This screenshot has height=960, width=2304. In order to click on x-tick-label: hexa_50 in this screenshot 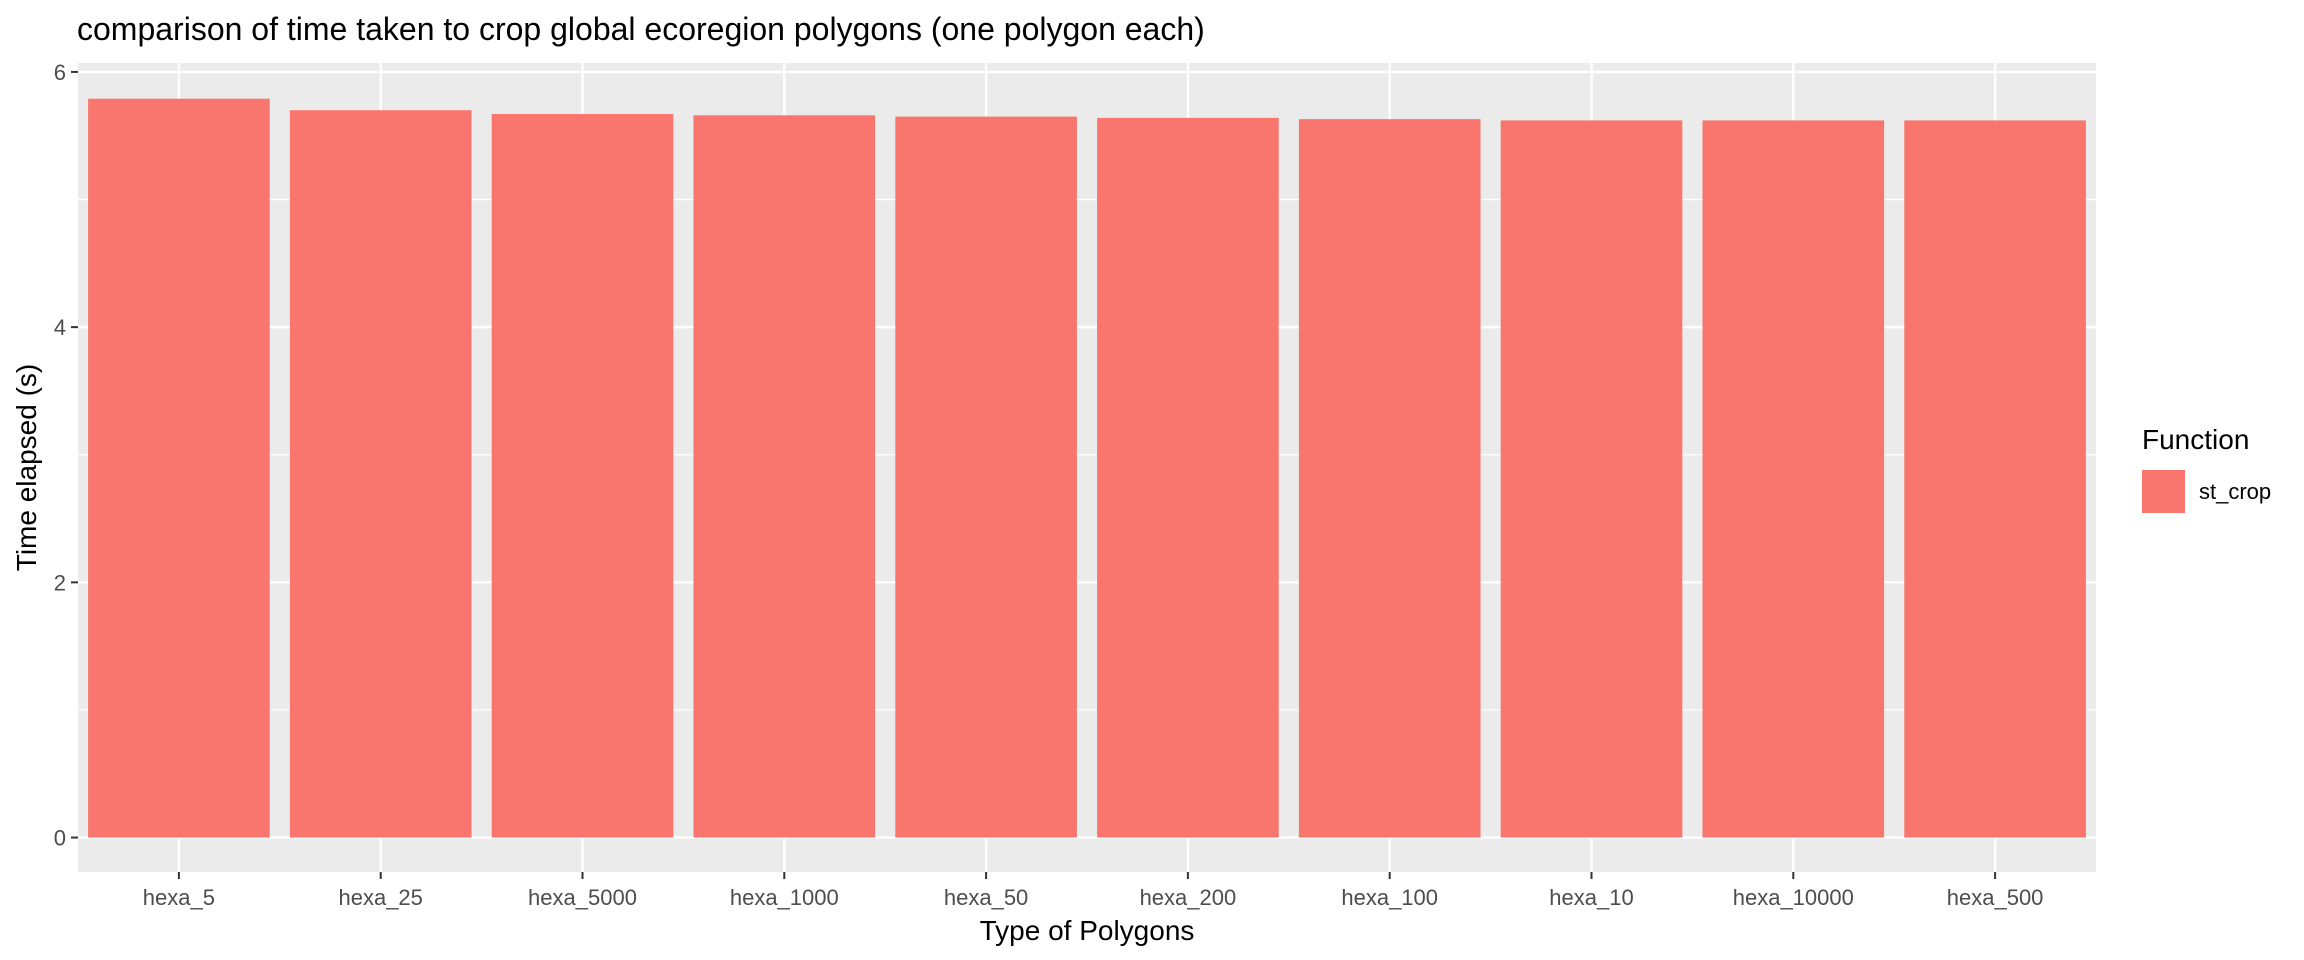, I will do `click(986, 897)`.